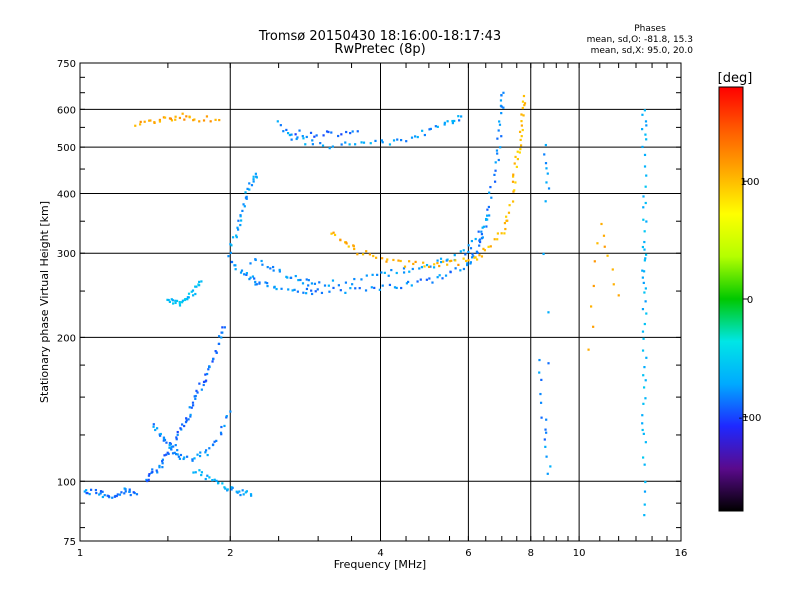 This screenshot has height=600, width=800. I want to click on y-tick-label: 75, so click(69, 542).